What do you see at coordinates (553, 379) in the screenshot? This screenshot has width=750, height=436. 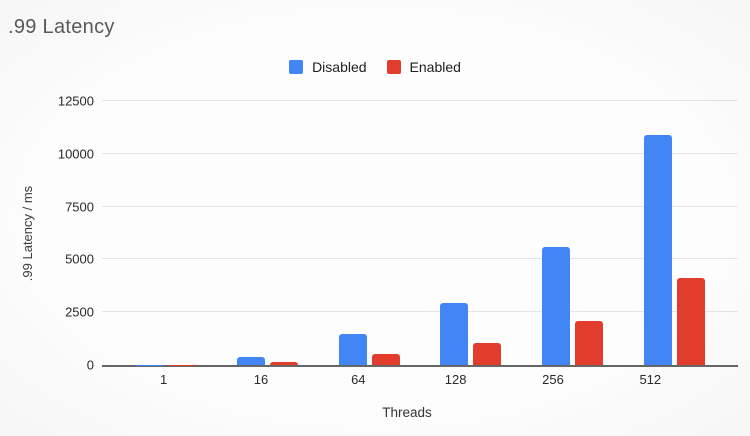 I see `x-tick-label-256: 256` at bounding box center [553, 379].